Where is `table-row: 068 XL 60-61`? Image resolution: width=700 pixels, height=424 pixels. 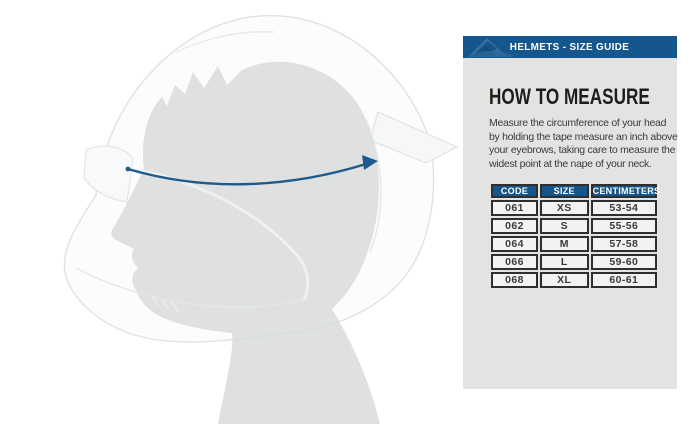 table-row: 068 XL 60-61 is located at coordinates (574, 280).